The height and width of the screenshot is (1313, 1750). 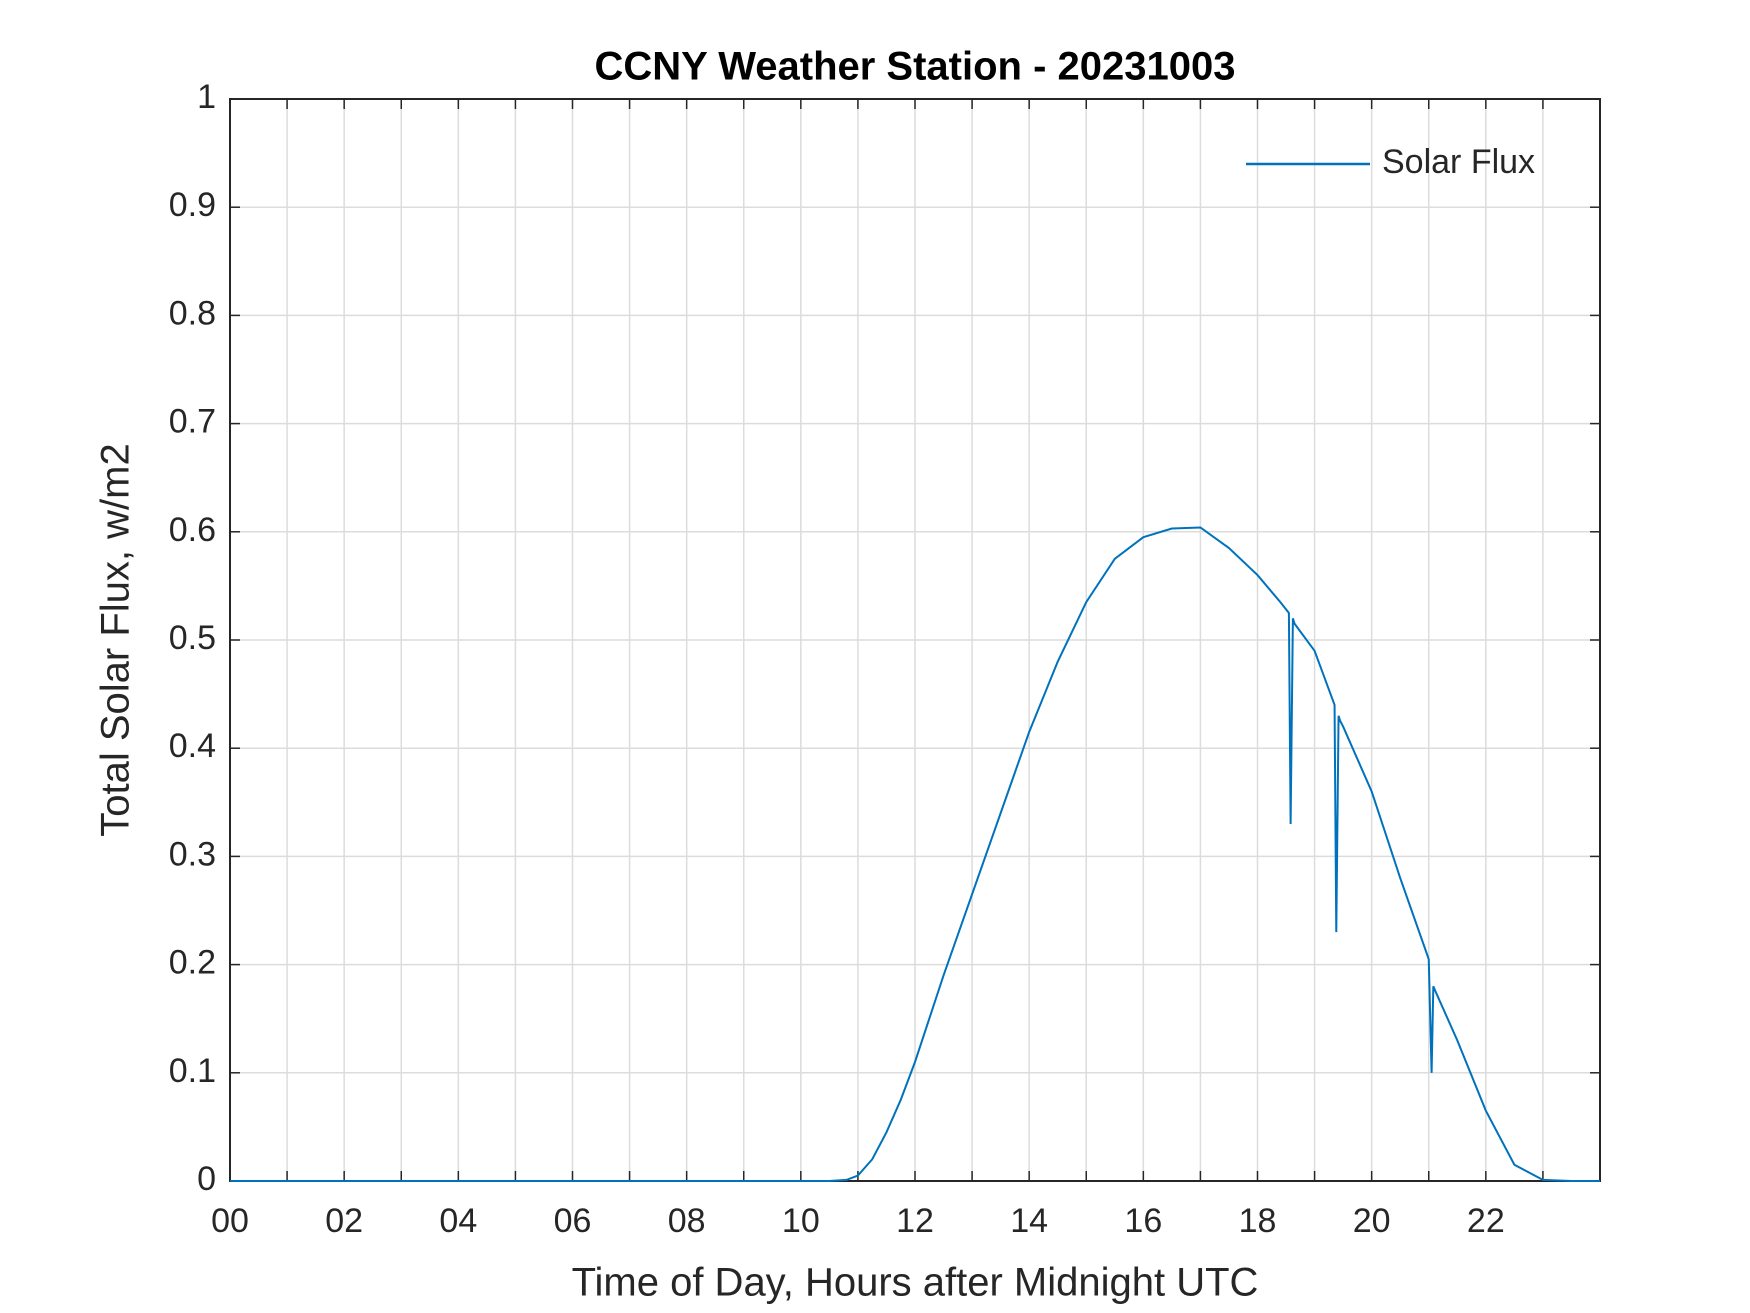 I want to click on x-tick-label: 04, so click(x=458, y=1221).